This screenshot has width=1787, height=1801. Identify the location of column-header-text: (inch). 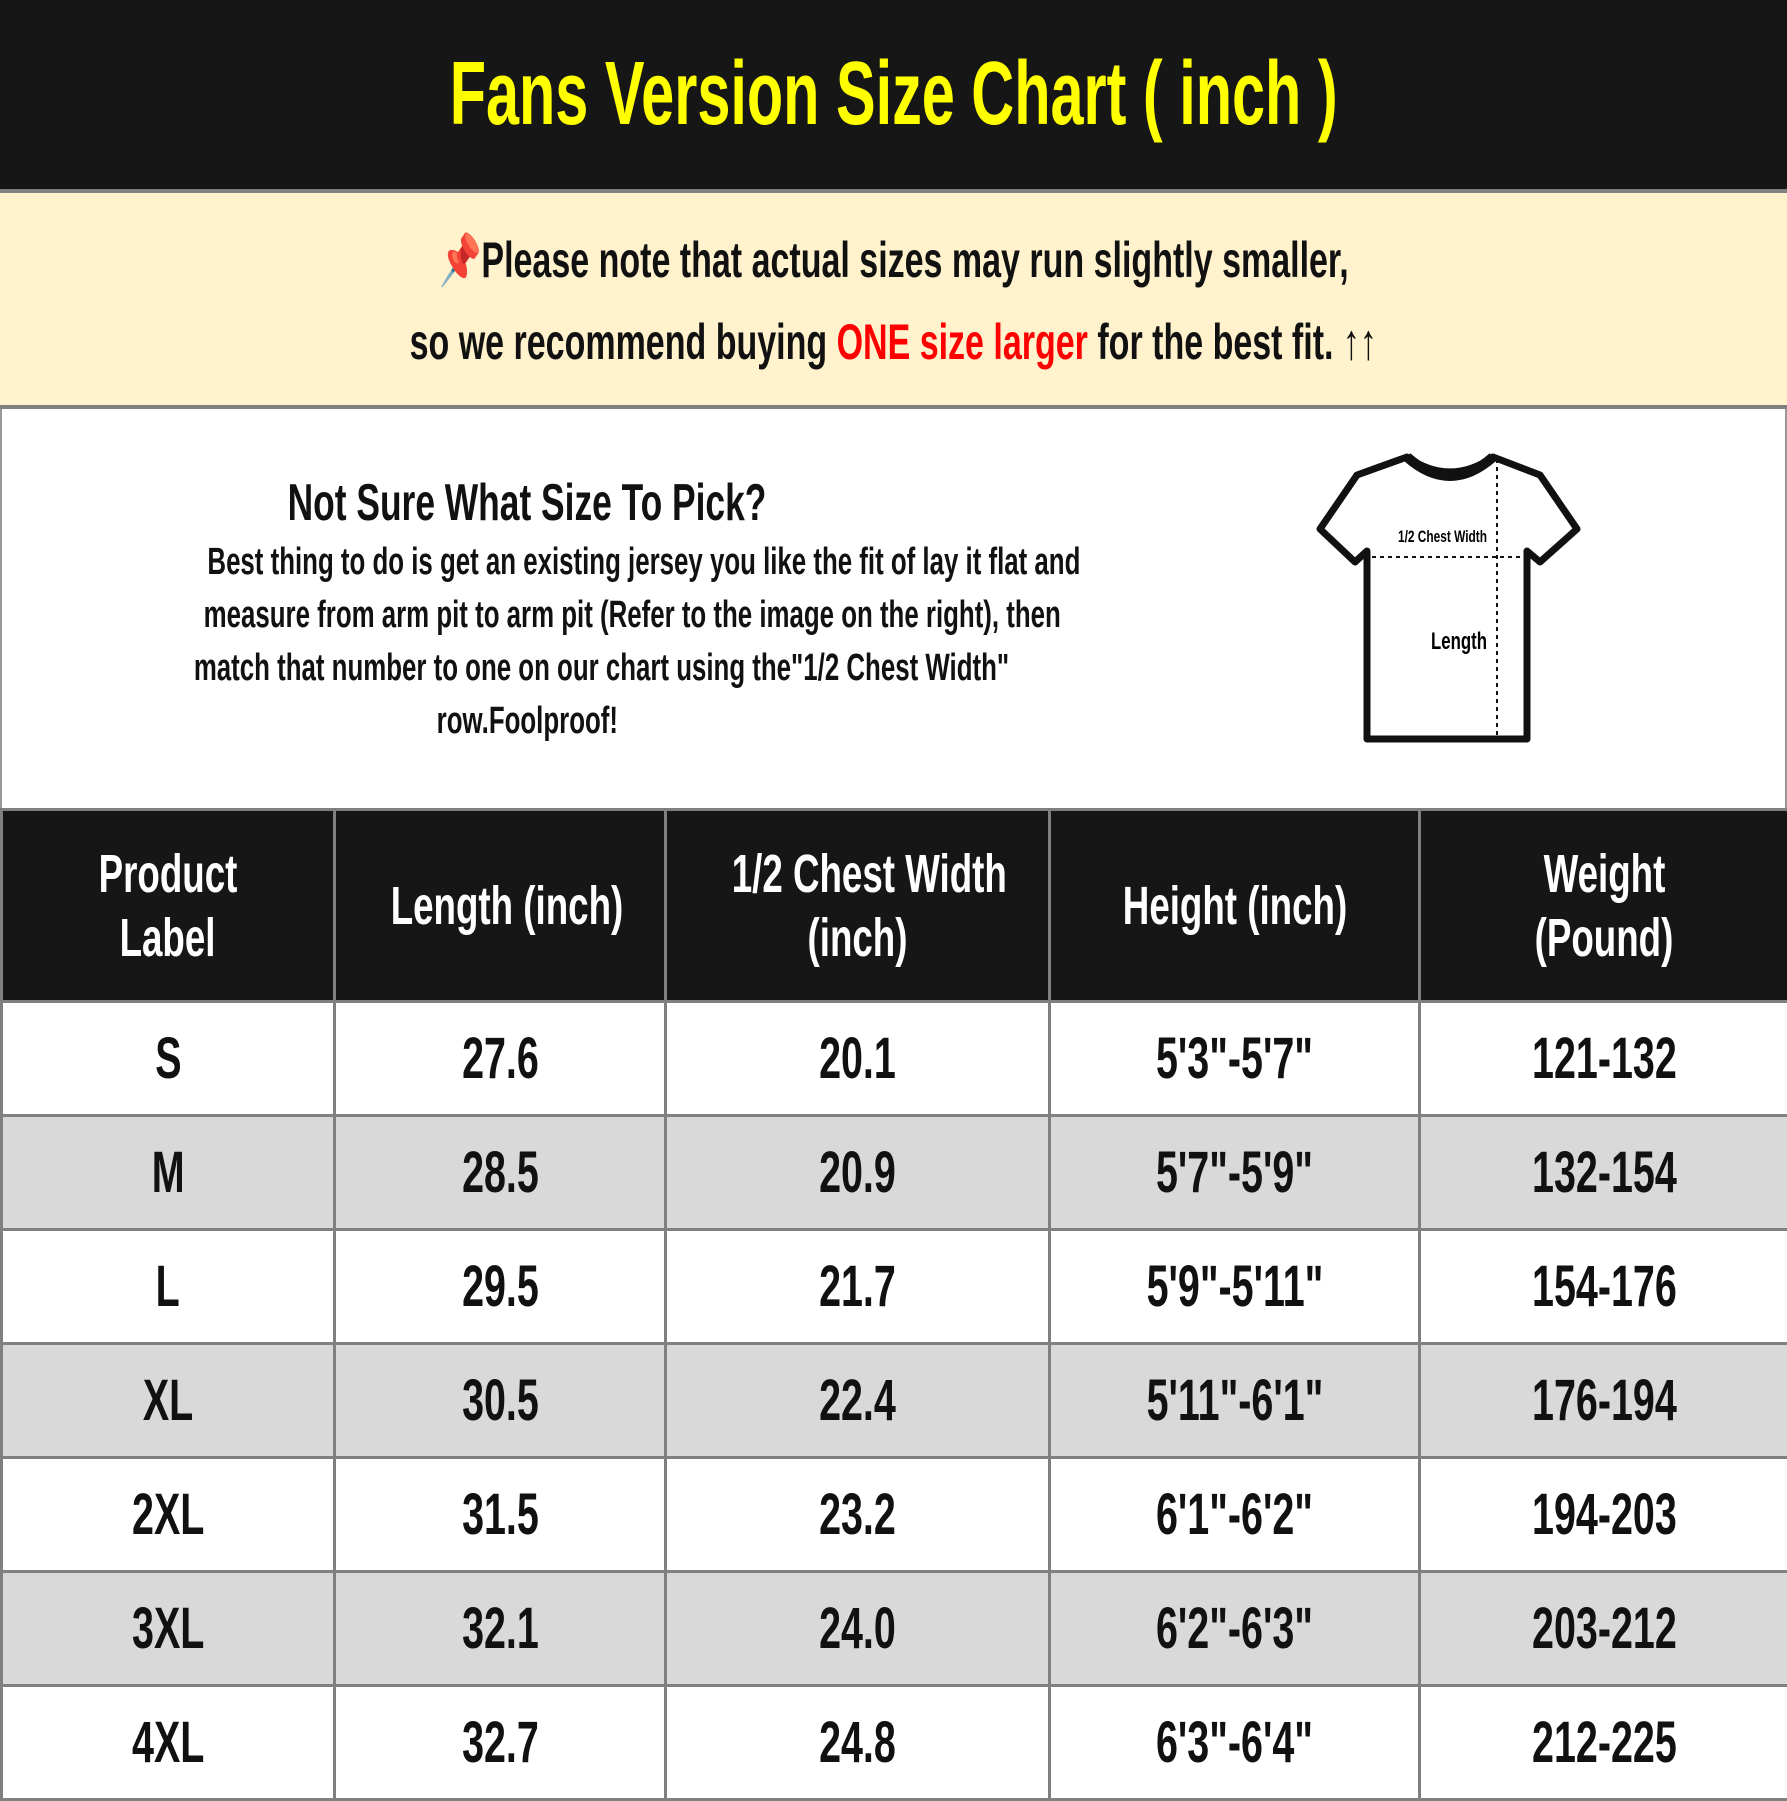
(858, 938).